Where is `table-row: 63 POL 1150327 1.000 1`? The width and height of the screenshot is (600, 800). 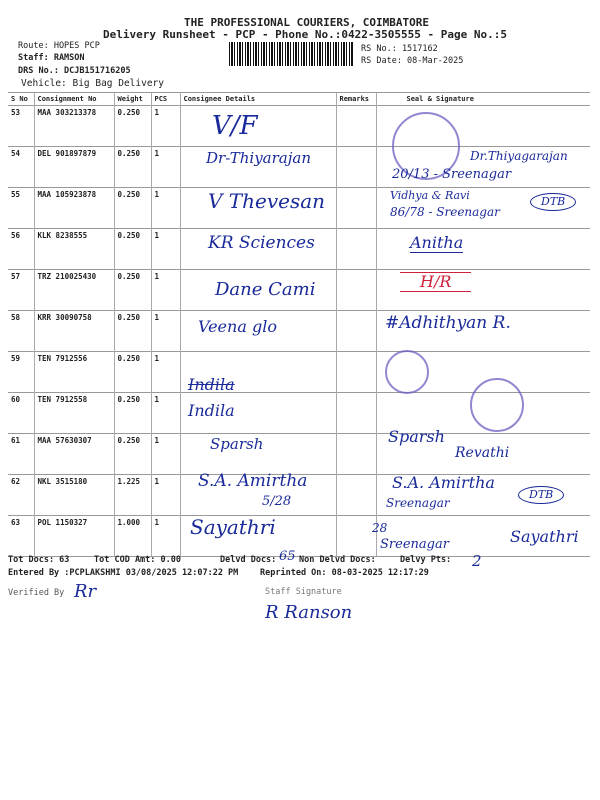 table-row: 63 POL 1150327 1.000 1 is located at coordinates (299, 536).